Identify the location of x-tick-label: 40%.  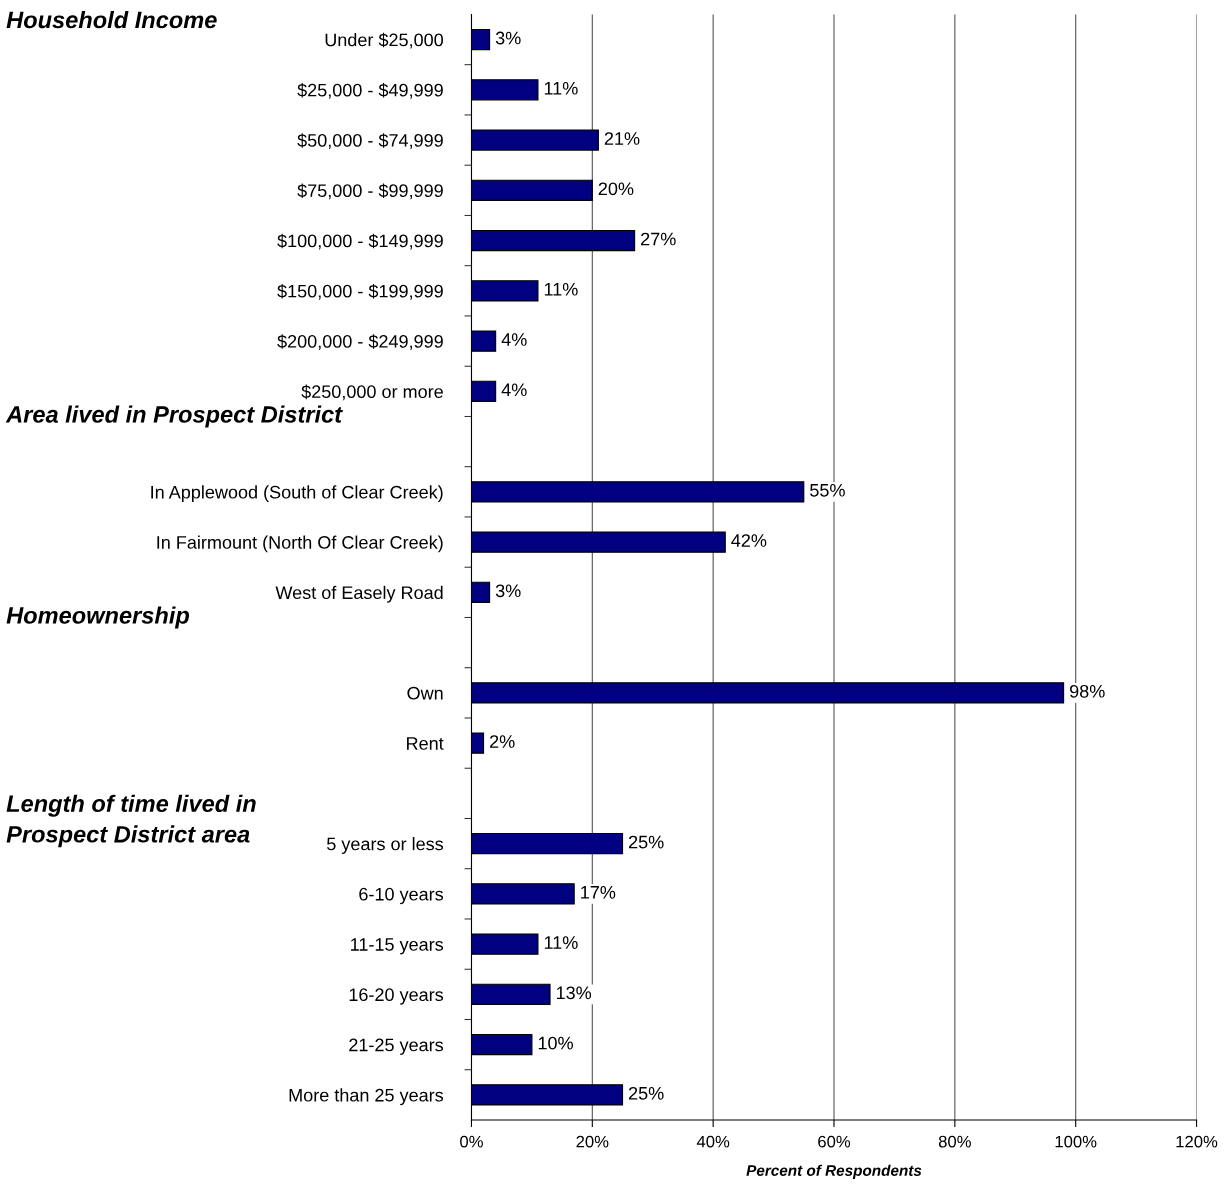
(713, 1141).